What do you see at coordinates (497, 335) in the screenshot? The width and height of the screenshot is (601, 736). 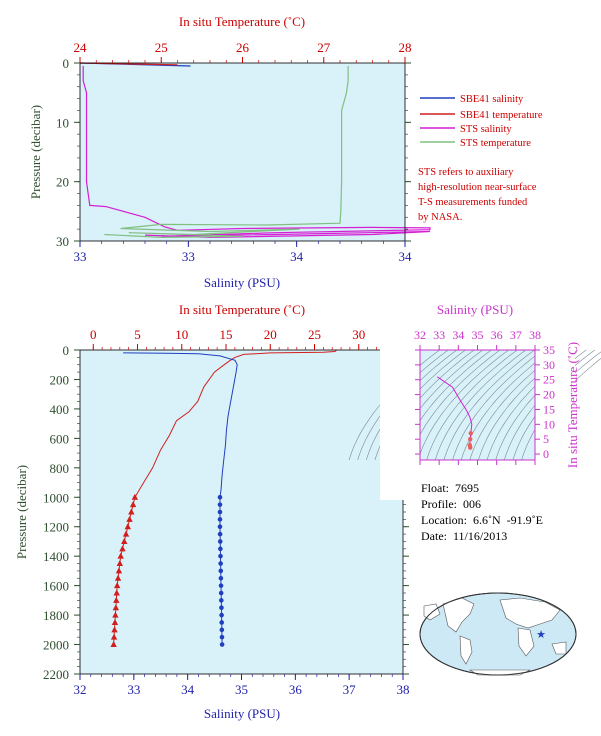 I see `ts-salinity-tick-label: 36` at bounding box center [497, 335].